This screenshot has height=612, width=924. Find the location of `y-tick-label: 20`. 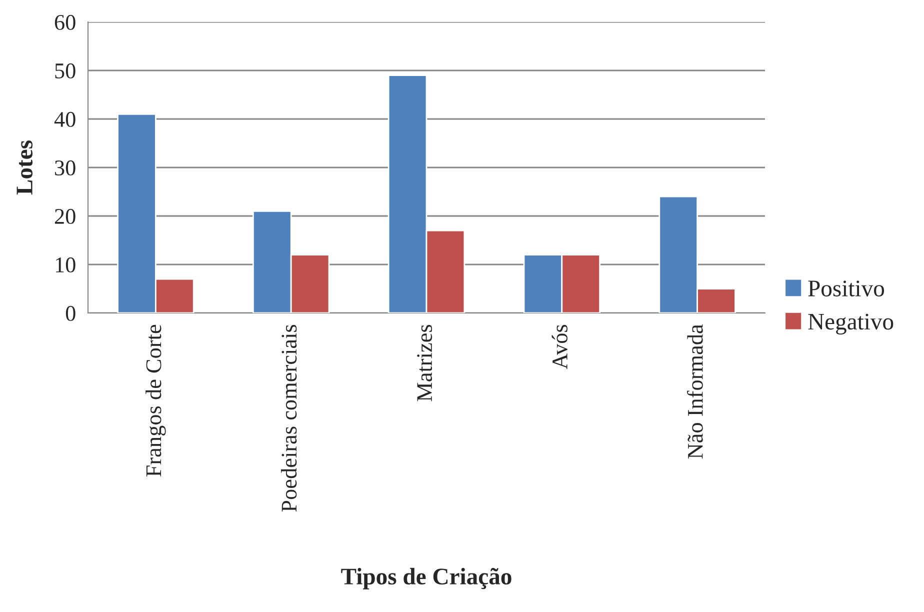

y-tick-label: 20 is located at coordinates (65, 216).